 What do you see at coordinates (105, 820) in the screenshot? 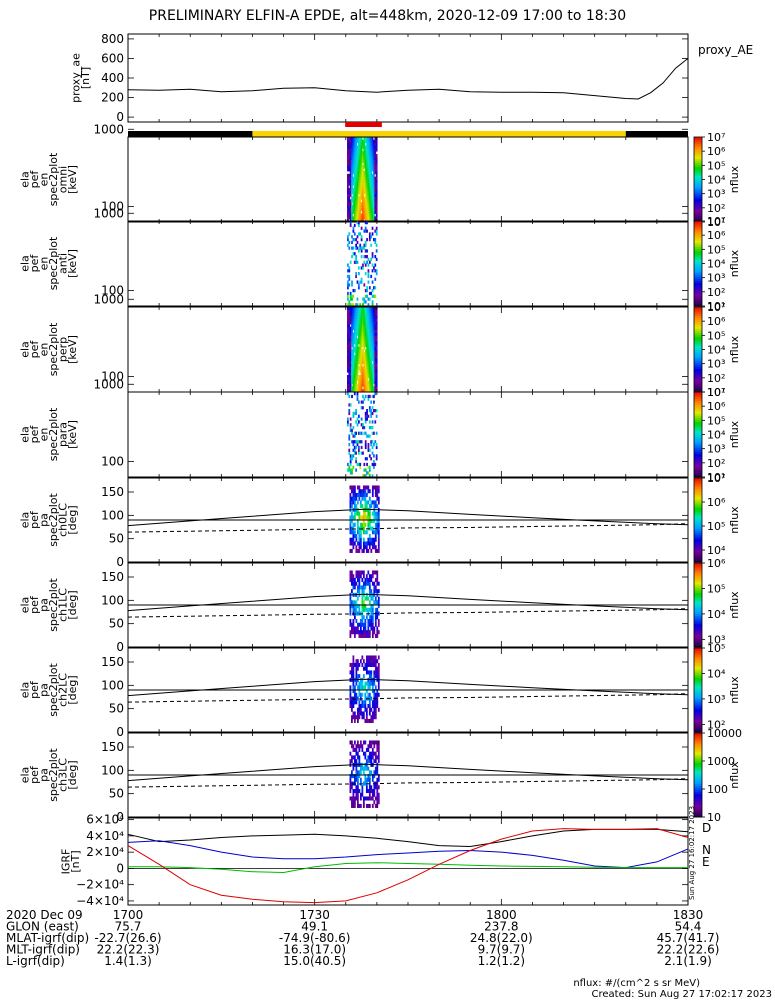
I see `y-tick-label: 6×10⁴` at bounding box center [105, 820].